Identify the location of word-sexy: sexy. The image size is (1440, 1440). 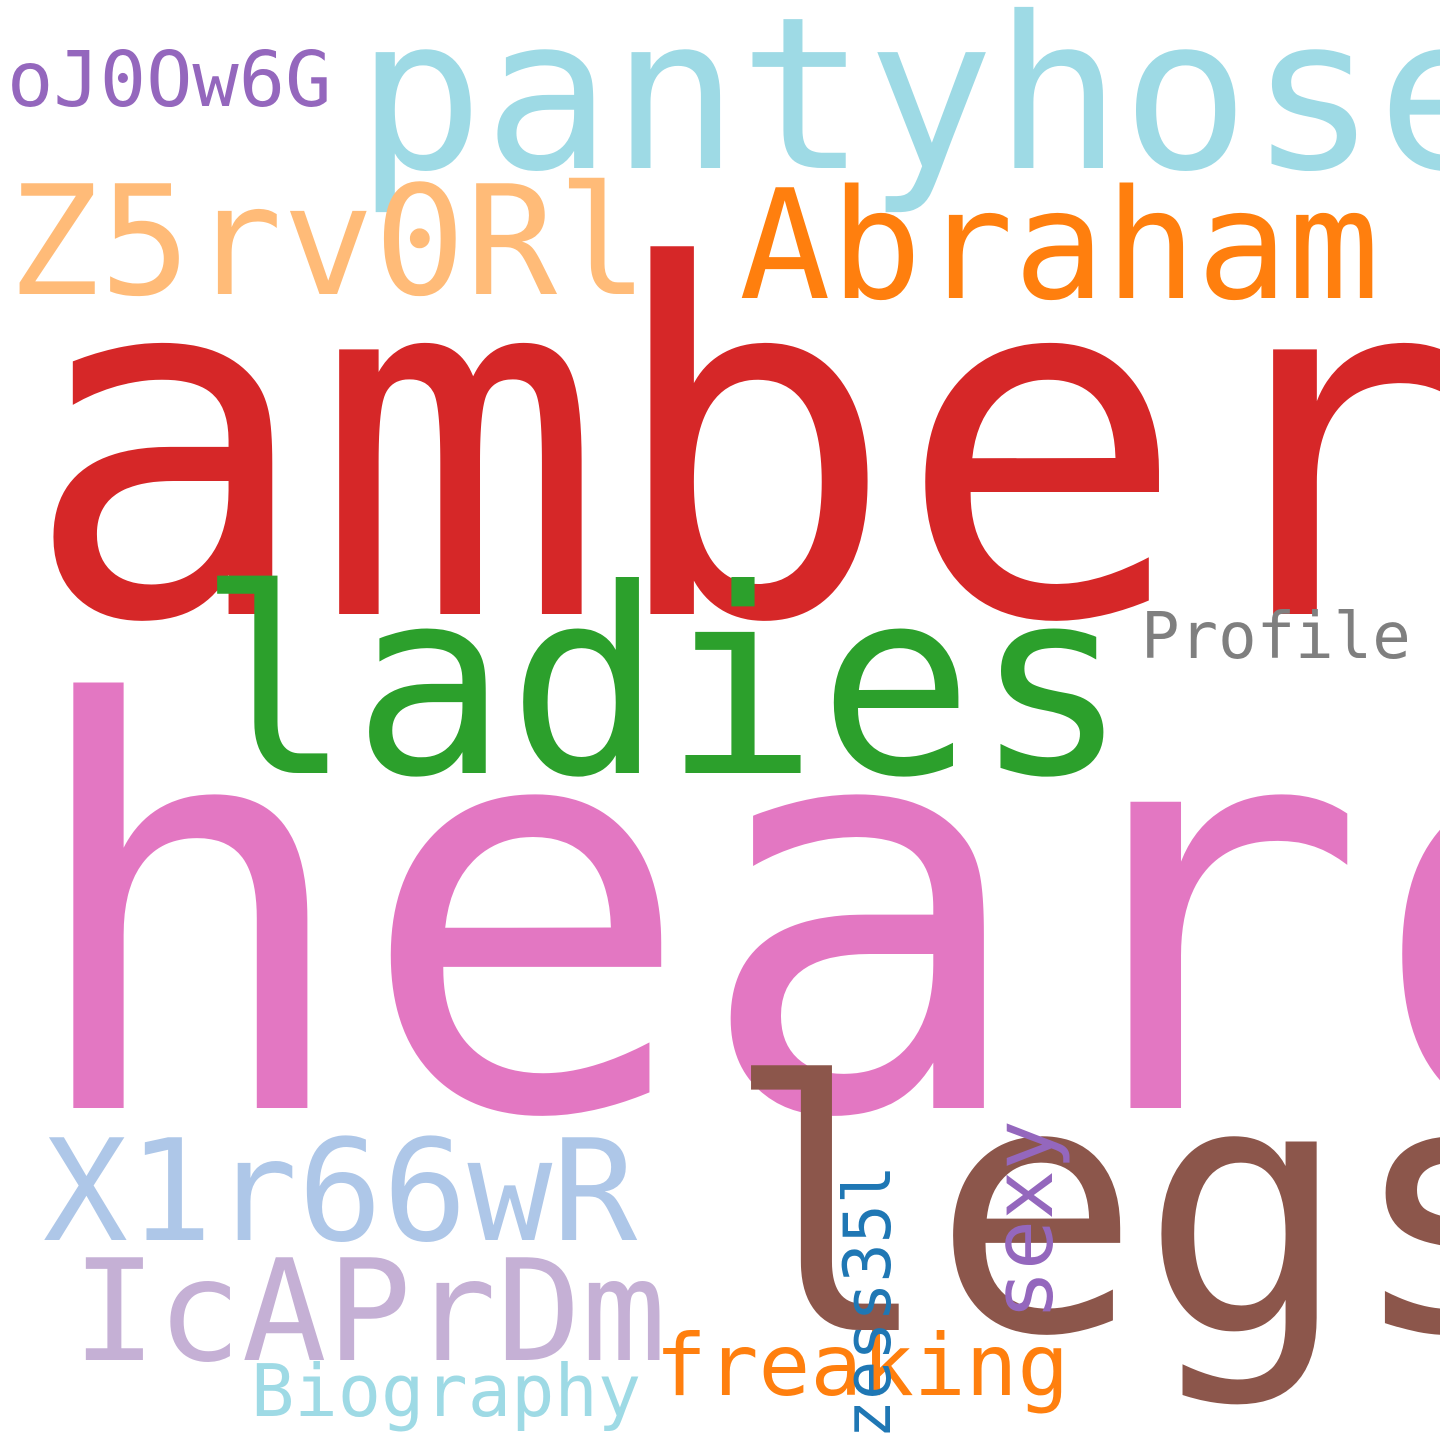
(1023, 1220).